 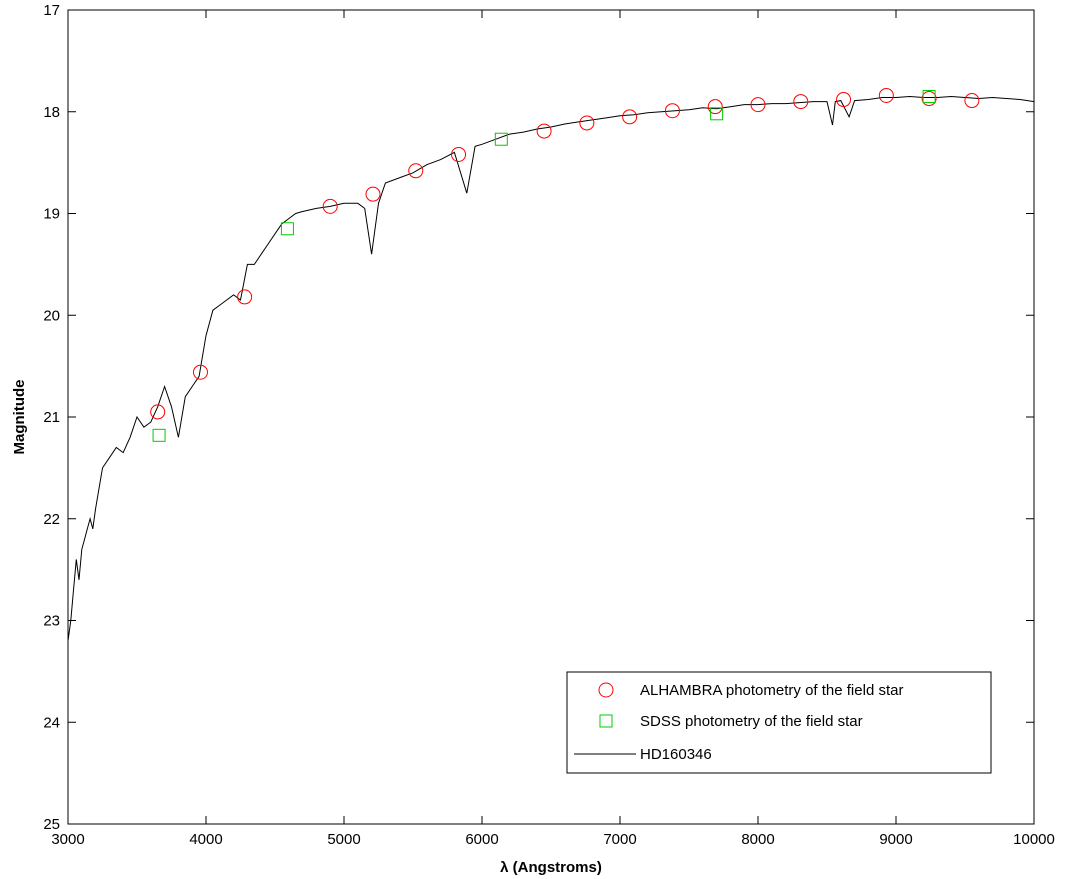 What do you see at coordinates (343, 839) in the screenshot?
I see `x-tick-label: 5000` at bounding box center [343, 839].